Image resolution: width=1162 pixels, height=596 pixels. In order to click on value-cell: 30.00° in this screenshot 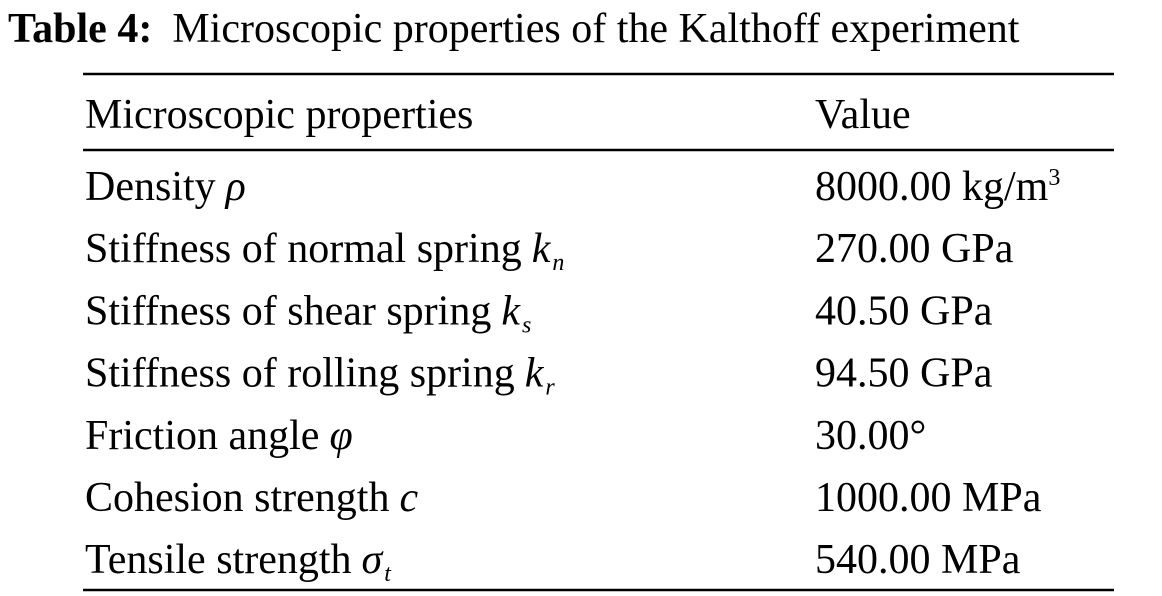, I will do `click(870, 436)`.